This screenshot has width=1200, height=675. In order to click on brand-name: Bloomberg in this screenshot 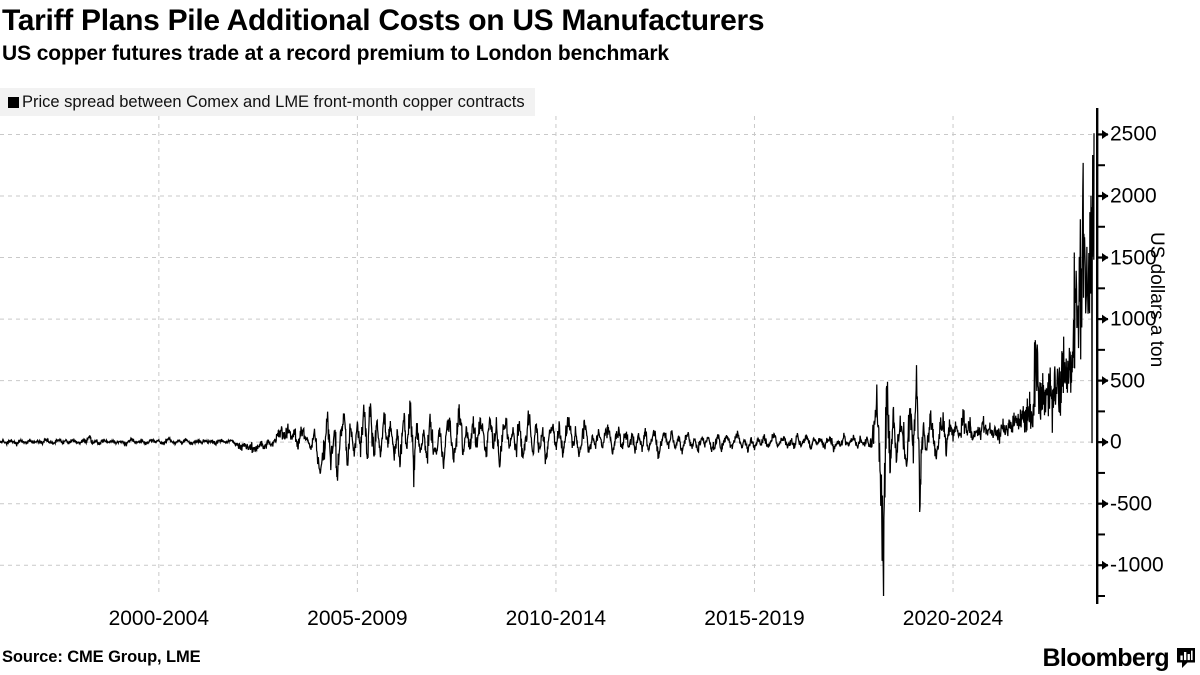, I will do `click(1105, 658)`.